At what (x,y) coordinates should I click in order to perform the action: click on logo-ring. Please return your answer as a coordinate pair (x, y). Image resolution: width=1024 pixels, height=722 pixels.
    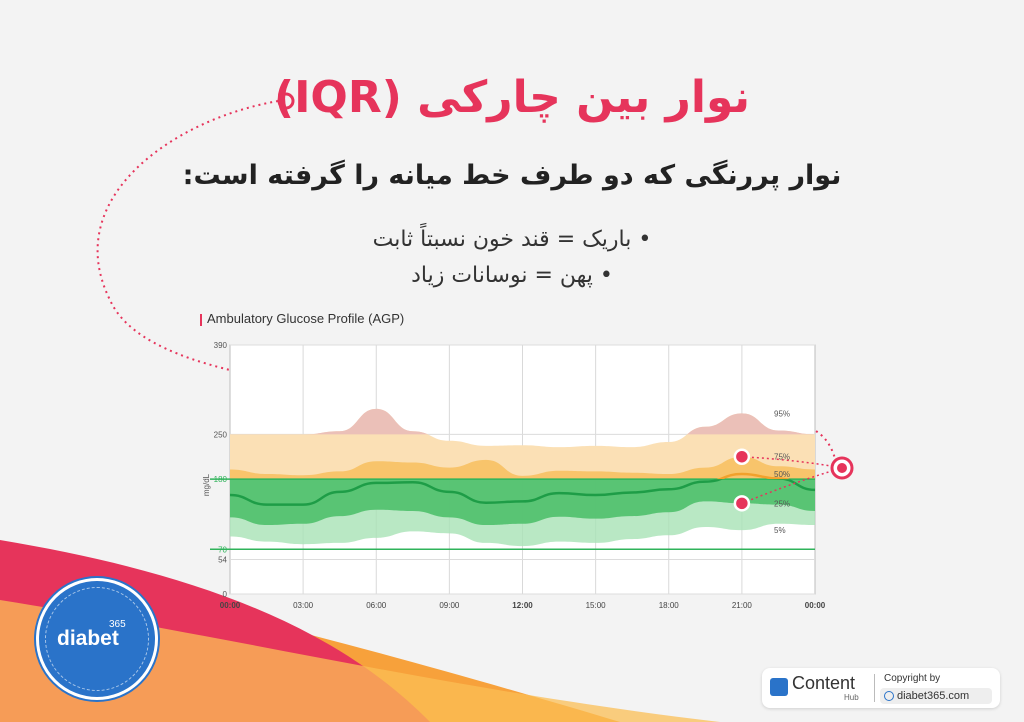
    Looking at the image, I should click on (97, 639).